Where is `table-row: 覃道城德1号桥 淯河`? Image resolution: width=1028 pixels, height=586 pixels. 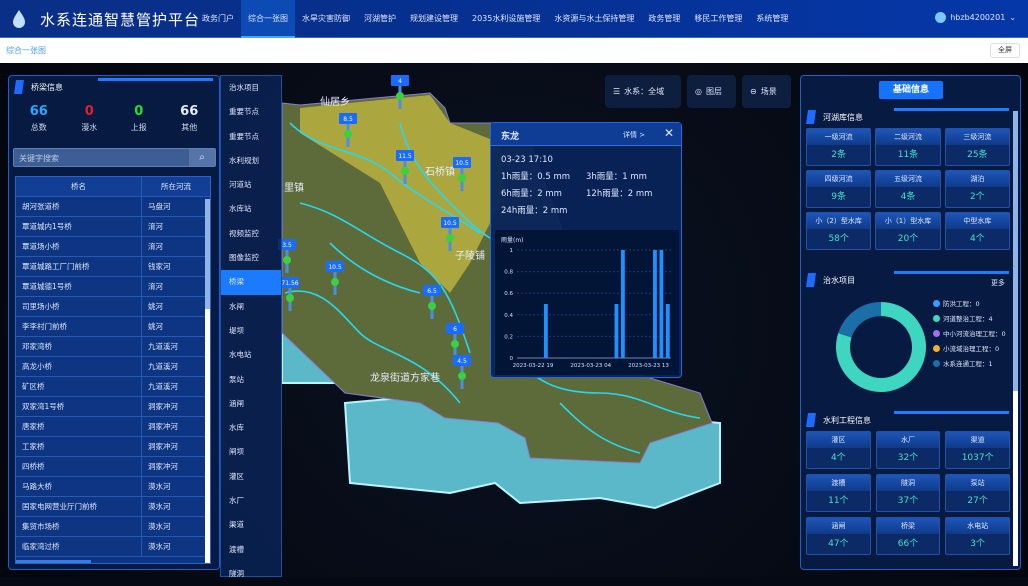
table-row: 覃道城德1号桥 淯河 is located at coordinates (113, 286).